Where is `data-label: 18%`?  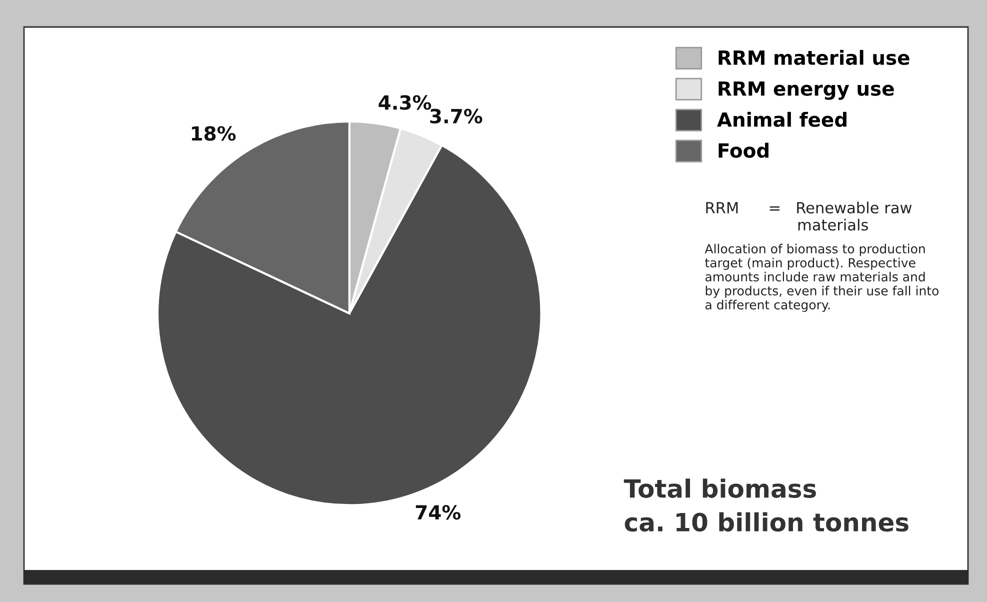 data-label: 18% is located at coordinates (214, 133).